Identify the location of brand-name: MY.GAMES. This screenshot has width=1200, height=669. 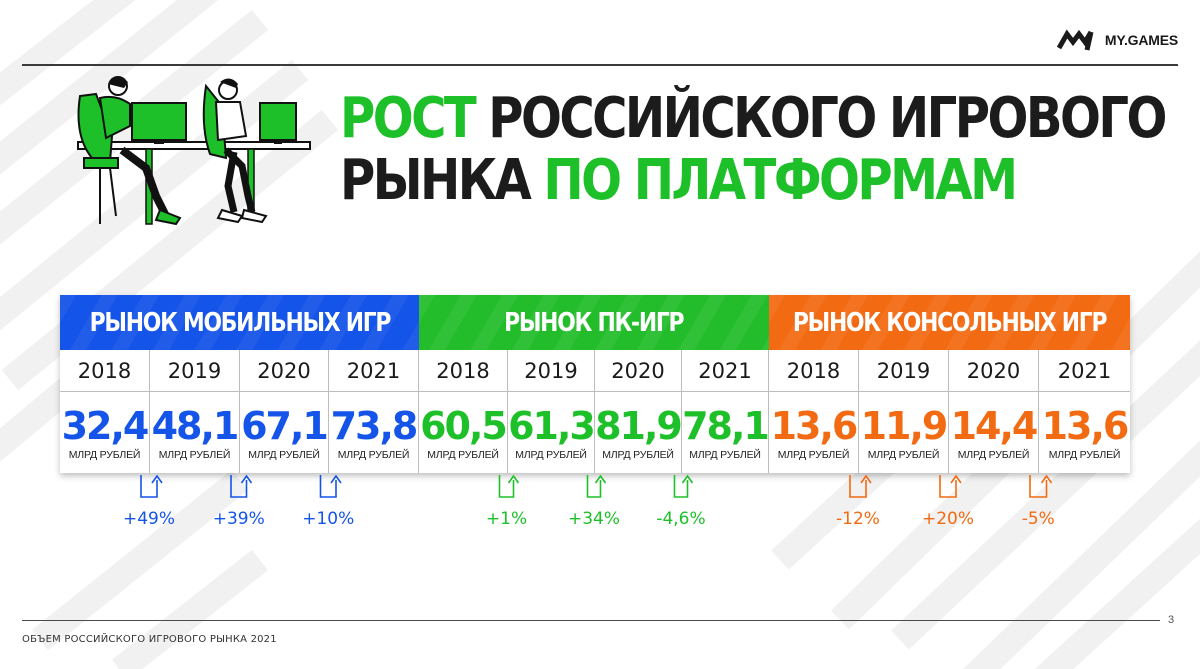
(1141, 40).